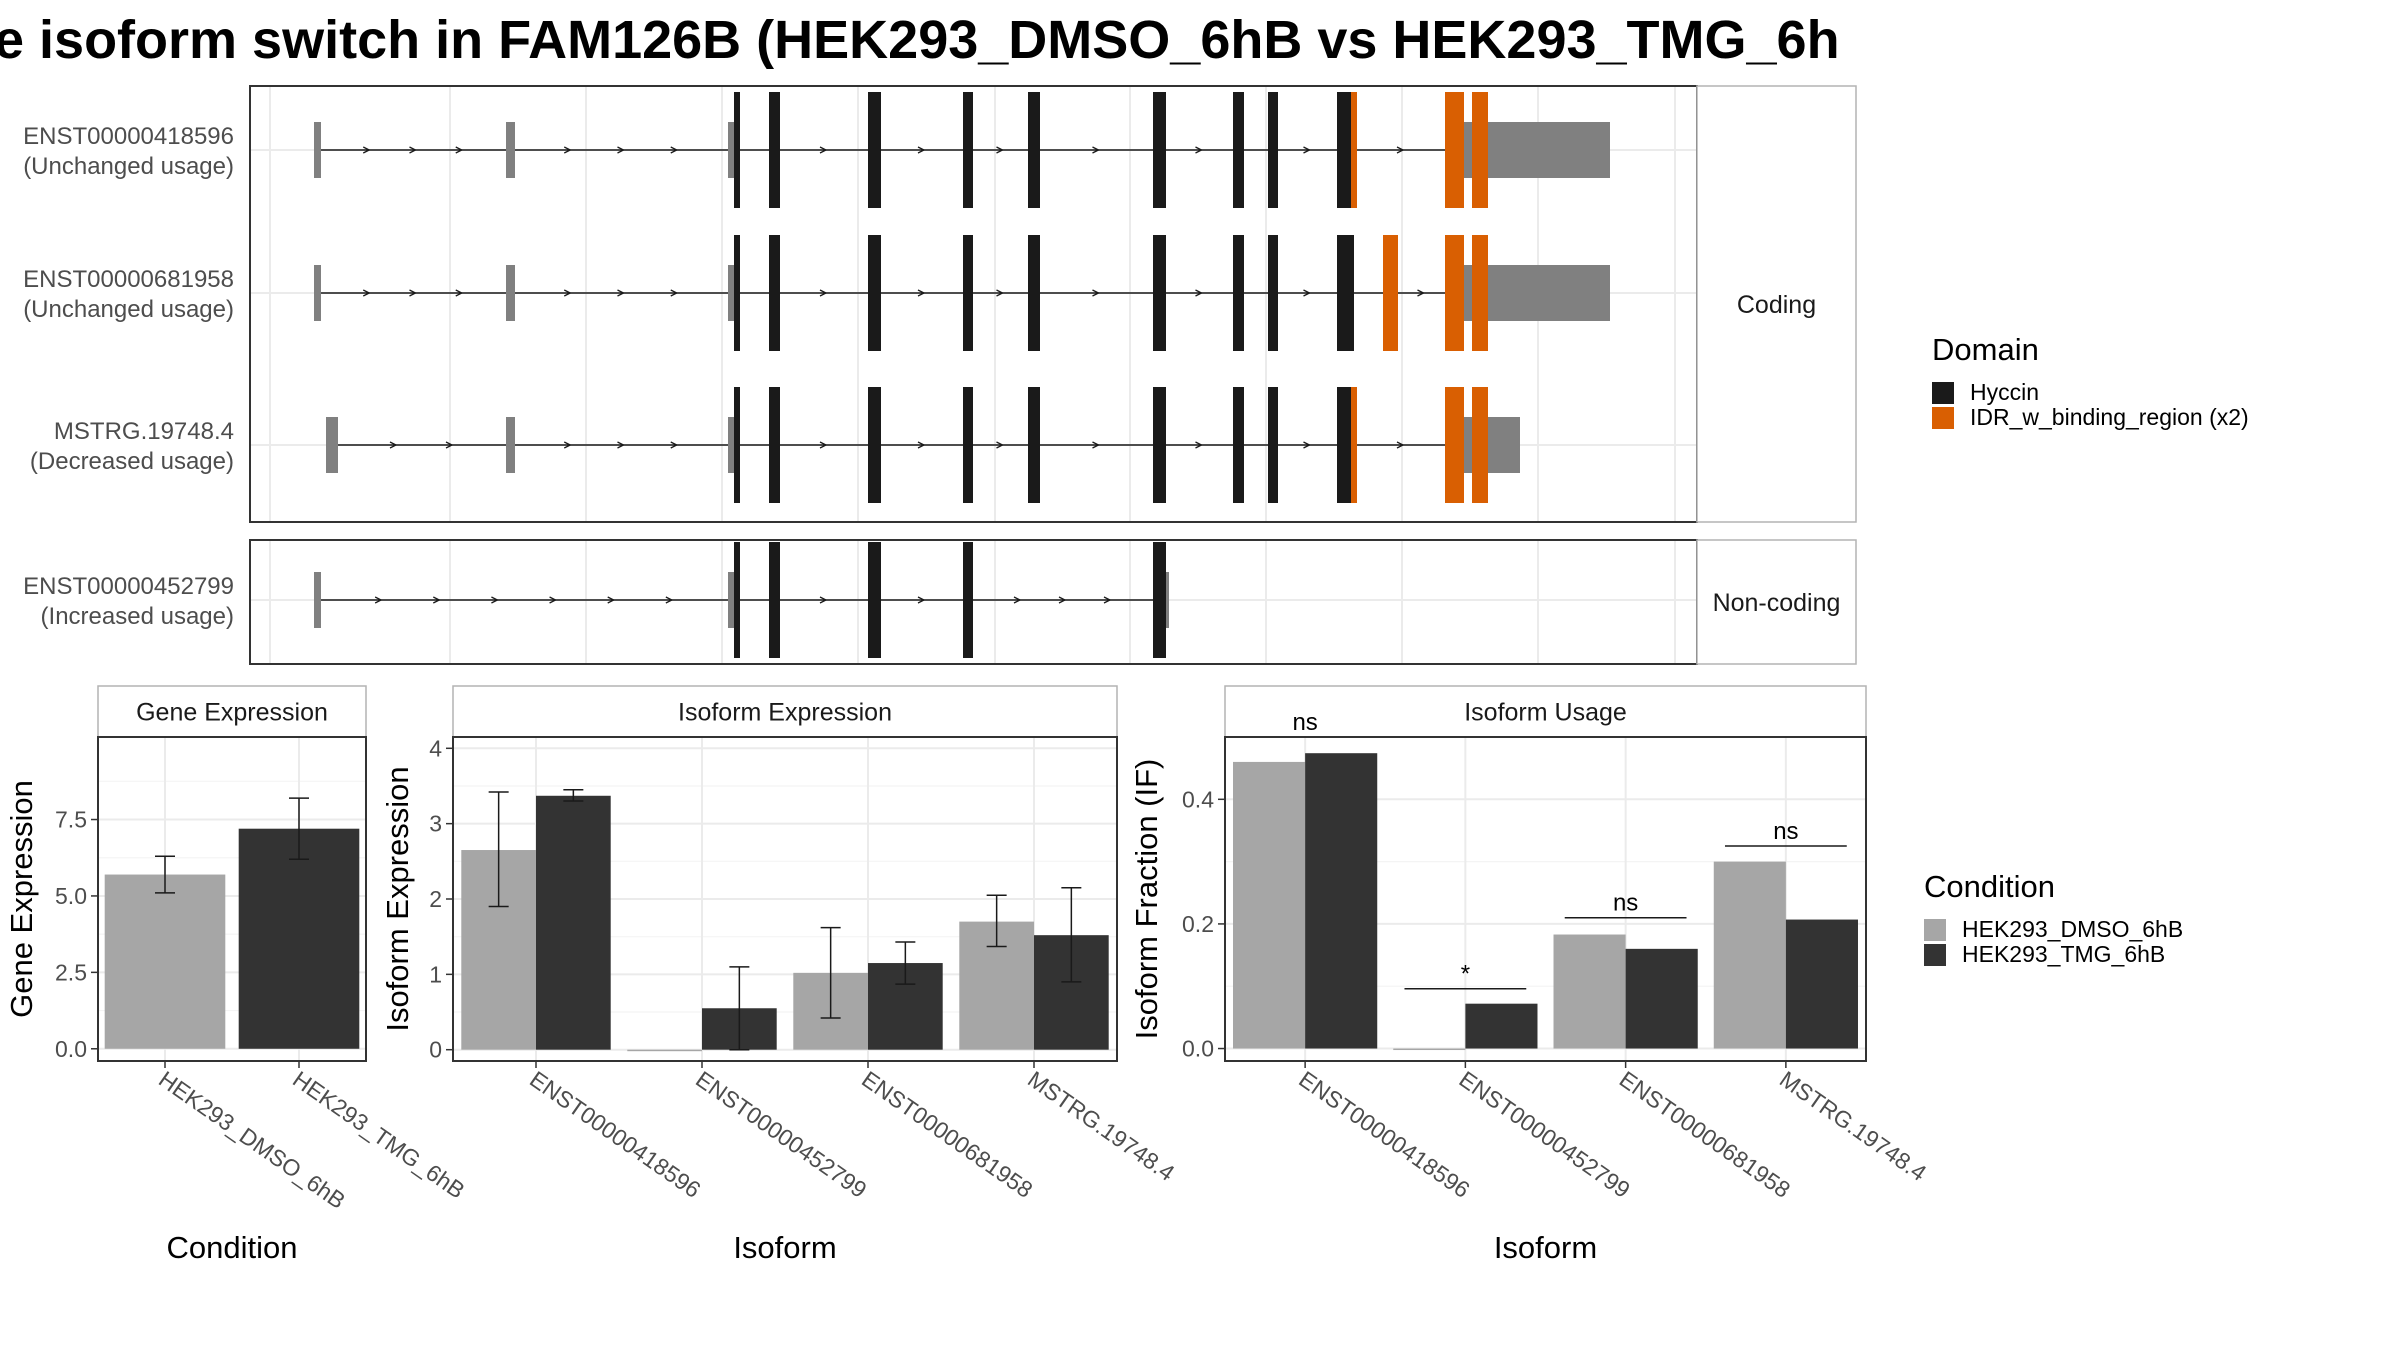 This screenshot has width=2400, height=1350. I want to click on y-tick-label: 1, so click(435, 974).